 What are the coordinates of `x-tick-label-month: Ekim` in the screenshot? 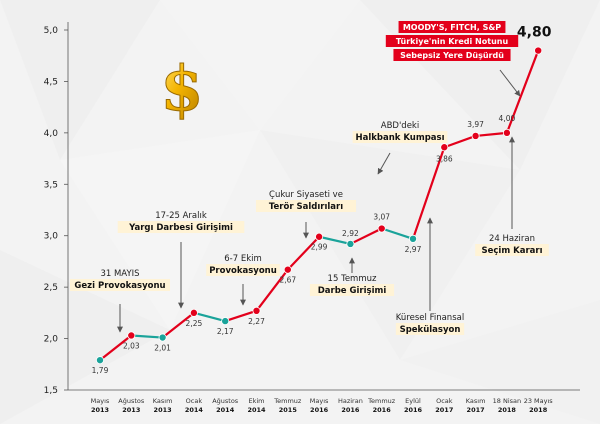 It's located at (256, 401).